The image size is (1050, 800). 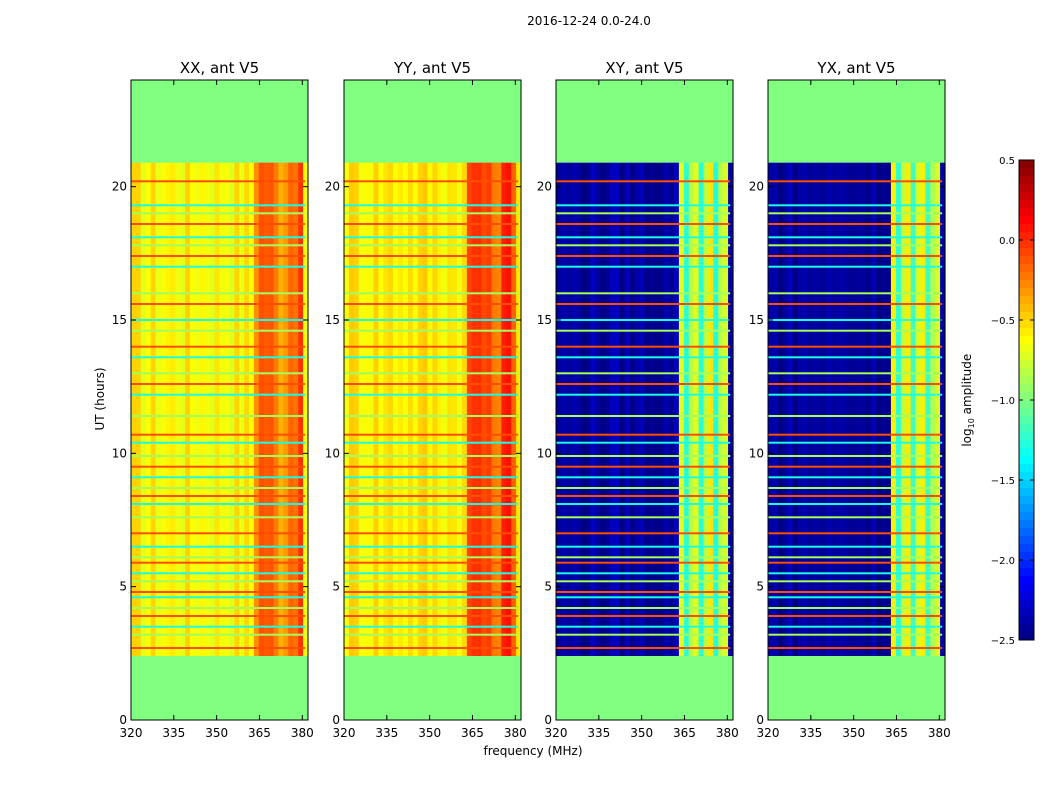 What do you see at coordinates (216, 733) in the screenshot?
I see `x-tick-label: 350` at bounding box center [216, 733].